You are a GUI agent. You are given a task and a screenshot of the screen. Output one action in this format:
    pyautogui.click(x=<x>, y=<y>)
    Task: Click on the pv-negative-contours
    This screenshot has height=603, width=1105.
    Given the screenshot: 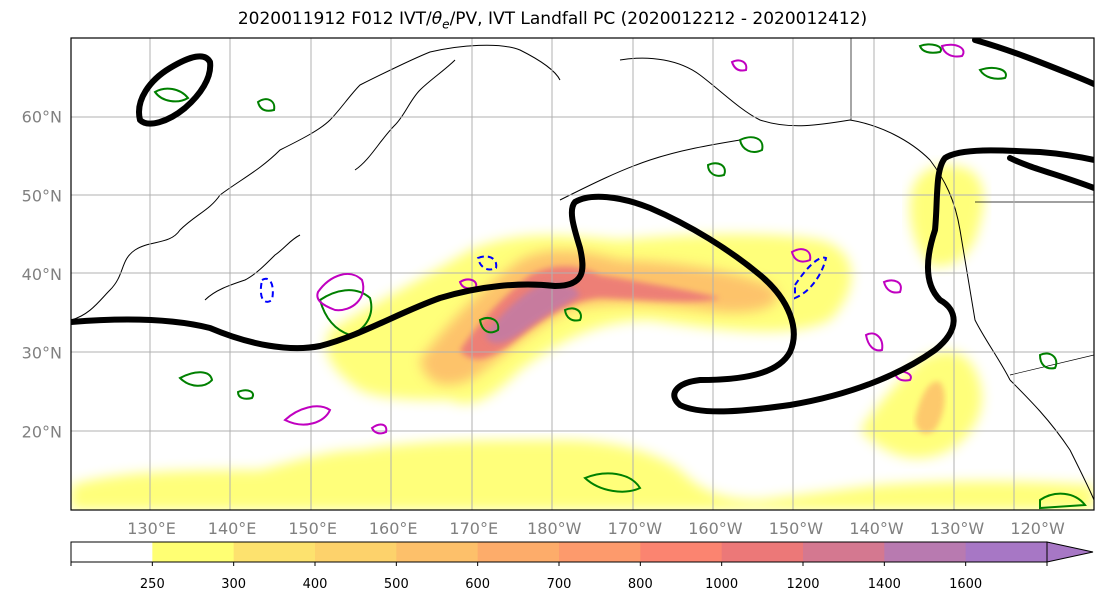 What is the action you would take?
    pyautogui.click(x=543, y=279)
    